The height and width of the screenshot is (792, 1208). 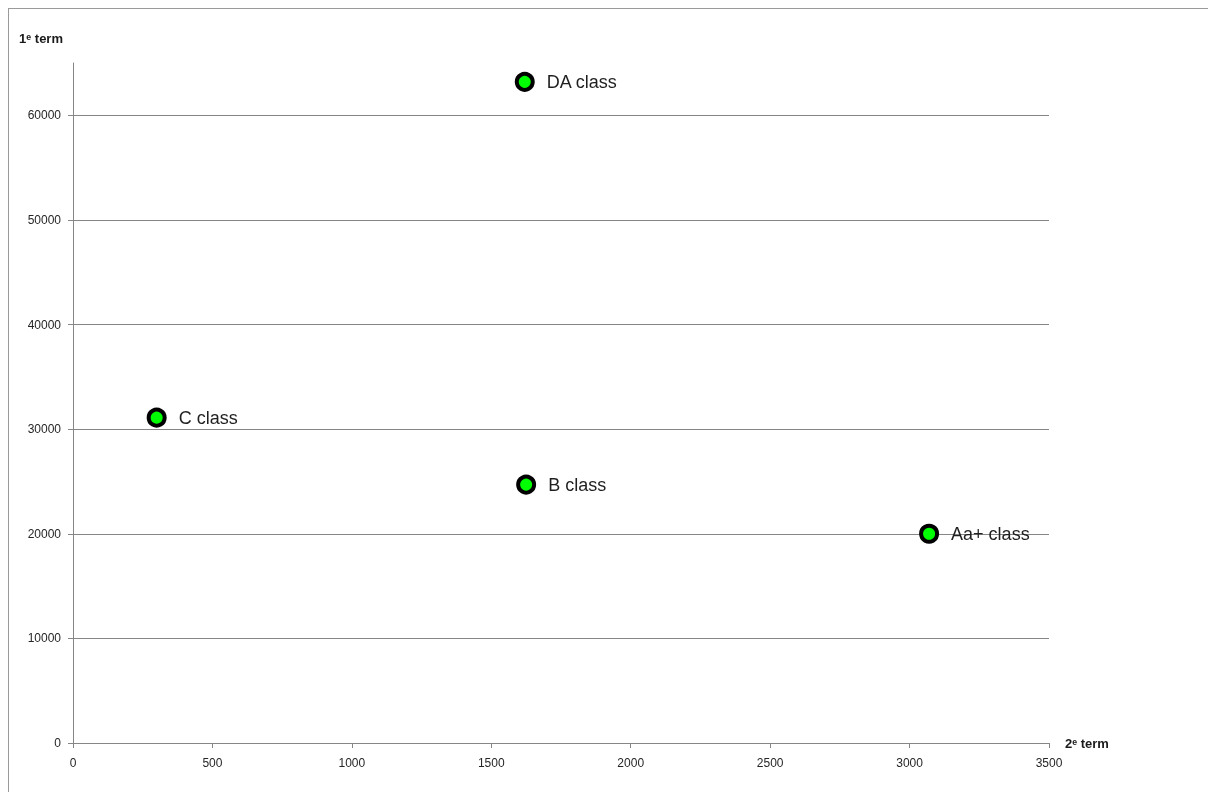 What do you see at coordinates (44, 429) in the screenshot?
I see `y-tick-label: 30000` at bounding box center [44, 429].